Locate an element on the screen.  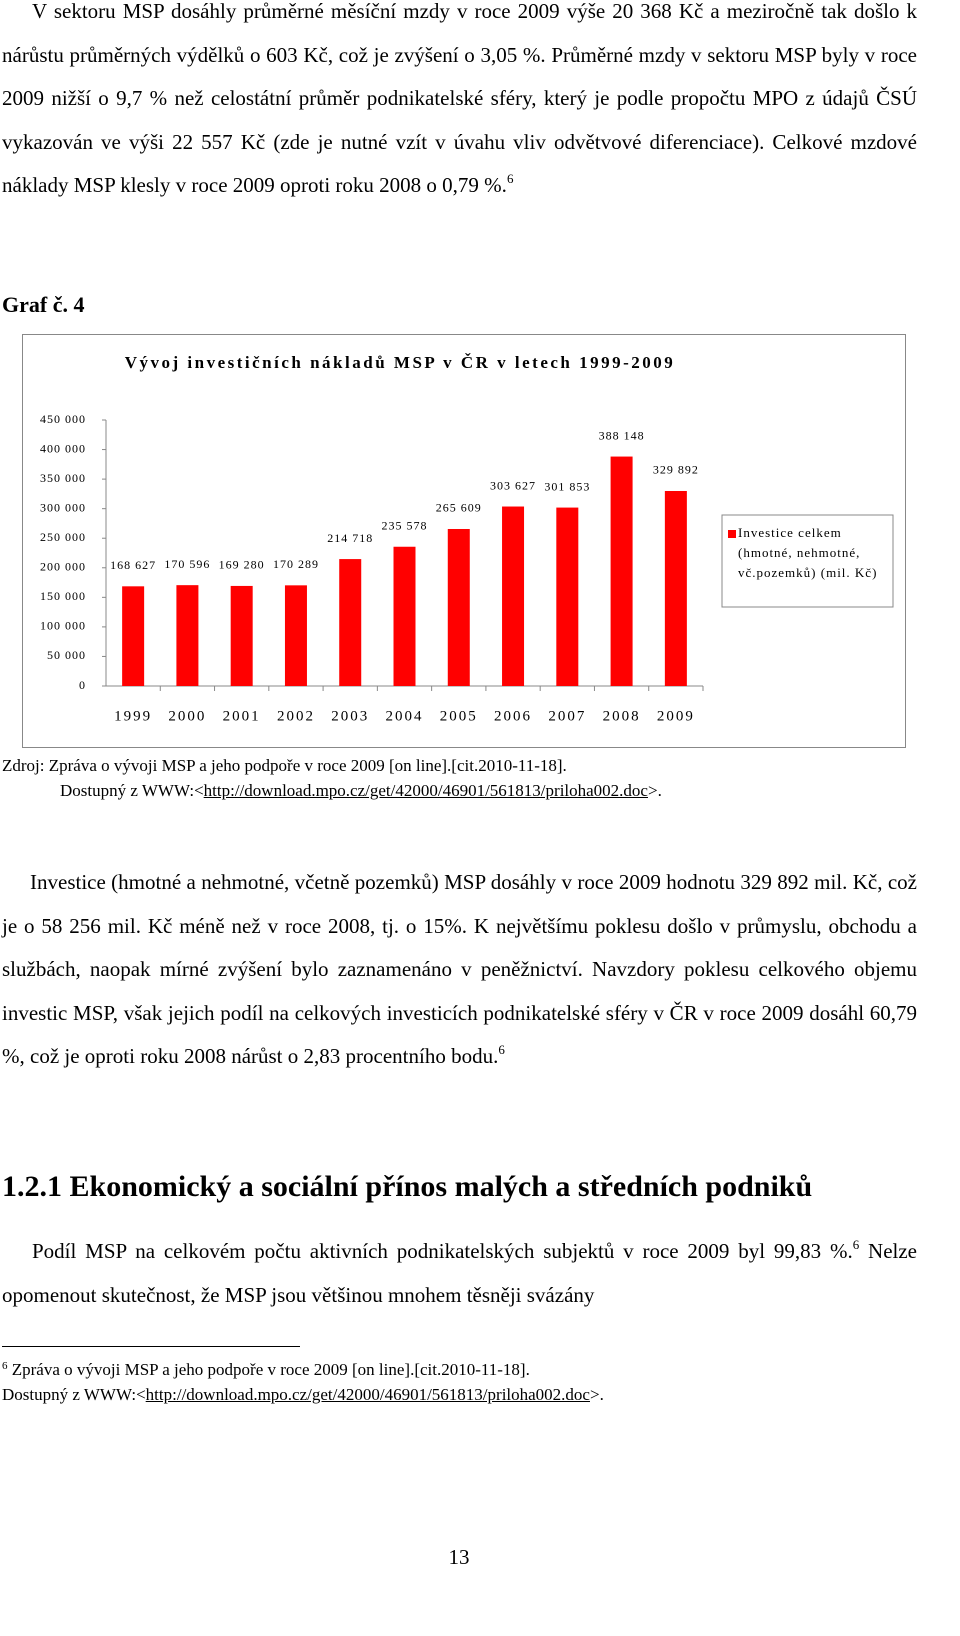
y-tick-label: 300 000 is located at coordinates (63, 507).